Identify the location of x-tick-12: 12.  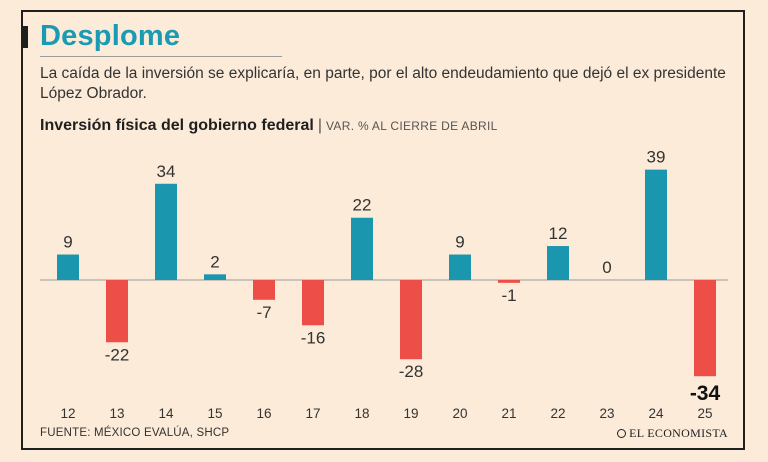
(67, 413).